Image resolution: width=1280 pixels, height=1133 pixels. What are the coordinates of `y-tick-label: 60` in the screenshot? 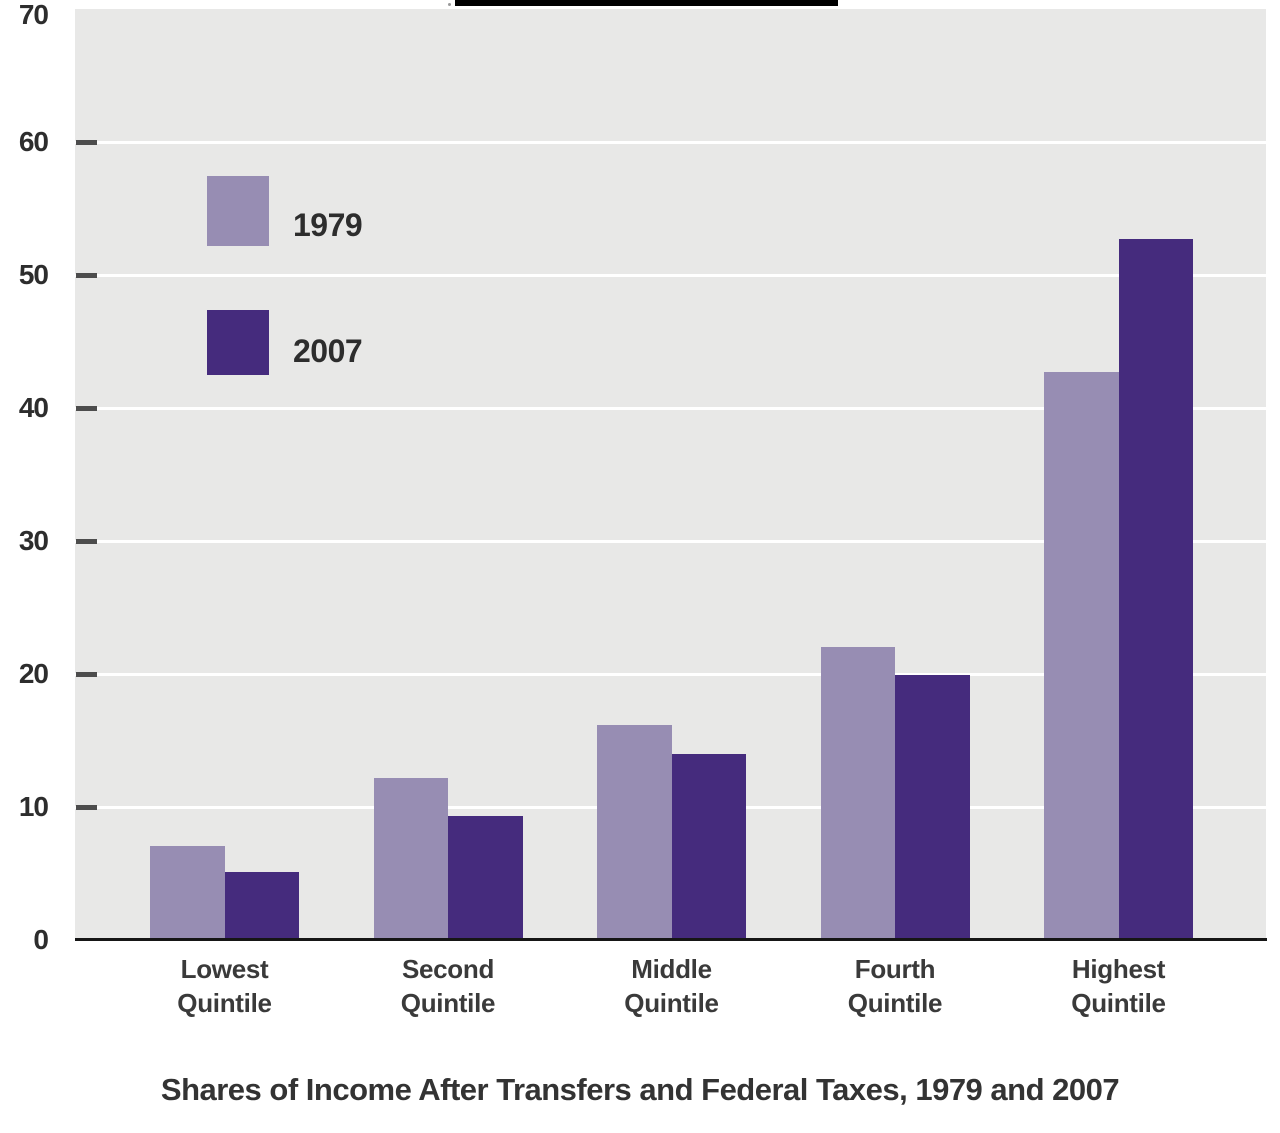 It's located at (33, 141).